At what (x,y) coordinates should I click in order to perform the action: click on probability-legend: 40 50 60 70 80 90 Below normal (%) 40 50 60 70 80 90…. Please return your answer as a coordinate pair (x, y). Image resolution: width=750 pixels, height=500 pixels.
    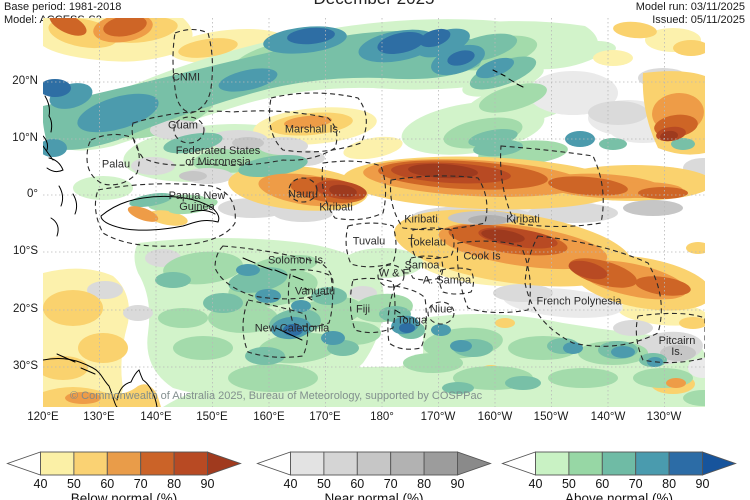
    Looking at the image, I should click on (371, 475).